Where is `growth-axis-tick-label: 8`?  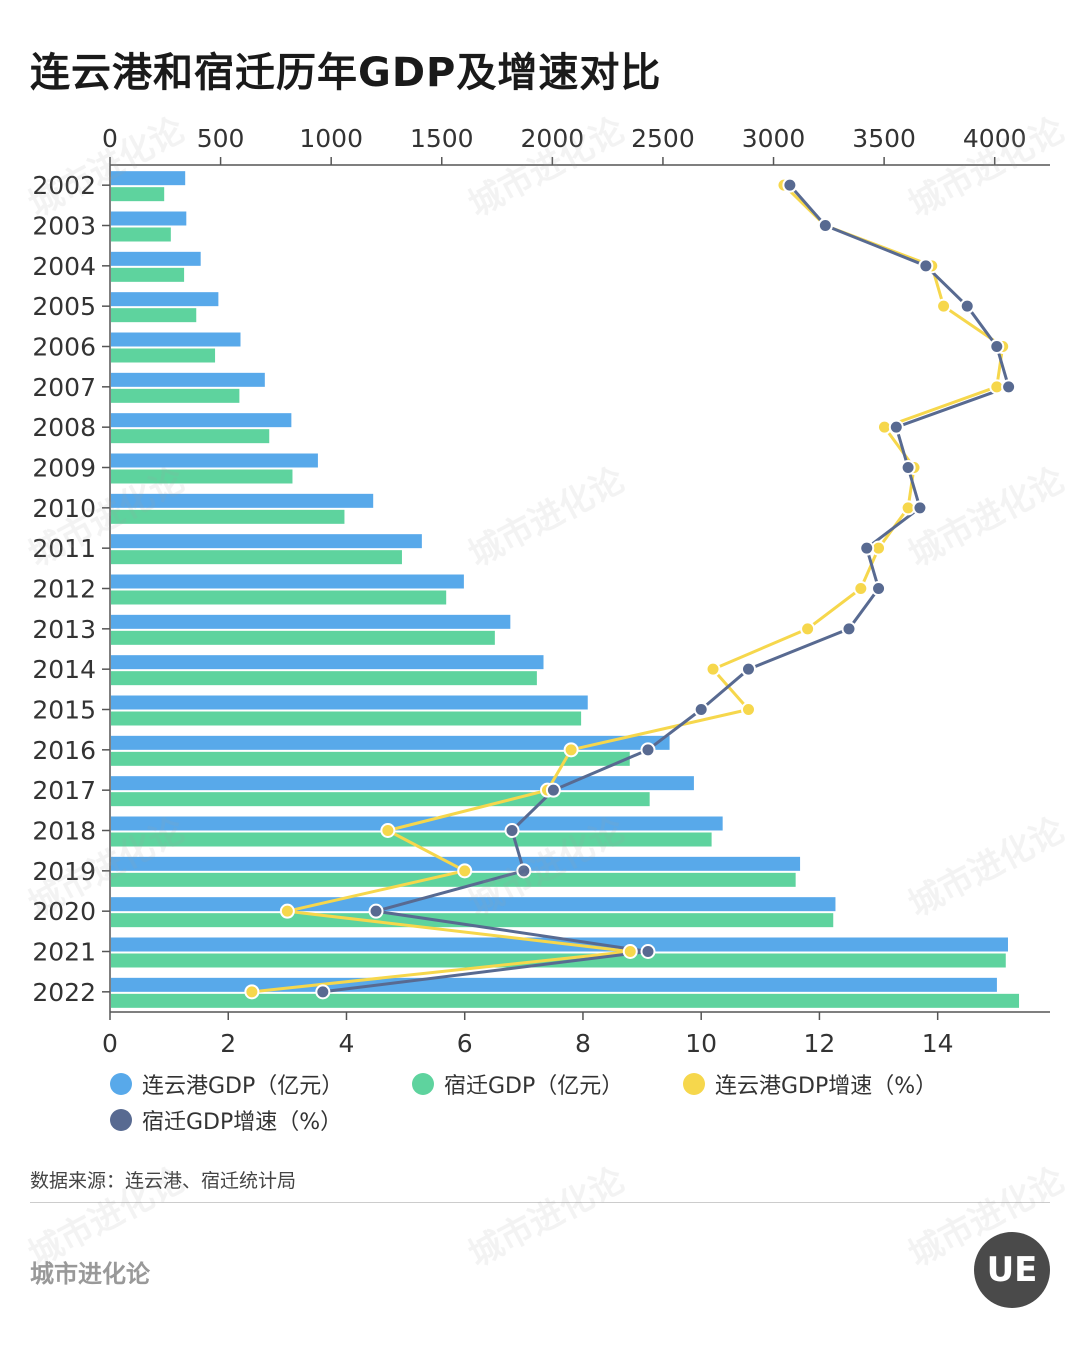 growth-axis-tick-label: 8 is located at coordinates (583, 1043).